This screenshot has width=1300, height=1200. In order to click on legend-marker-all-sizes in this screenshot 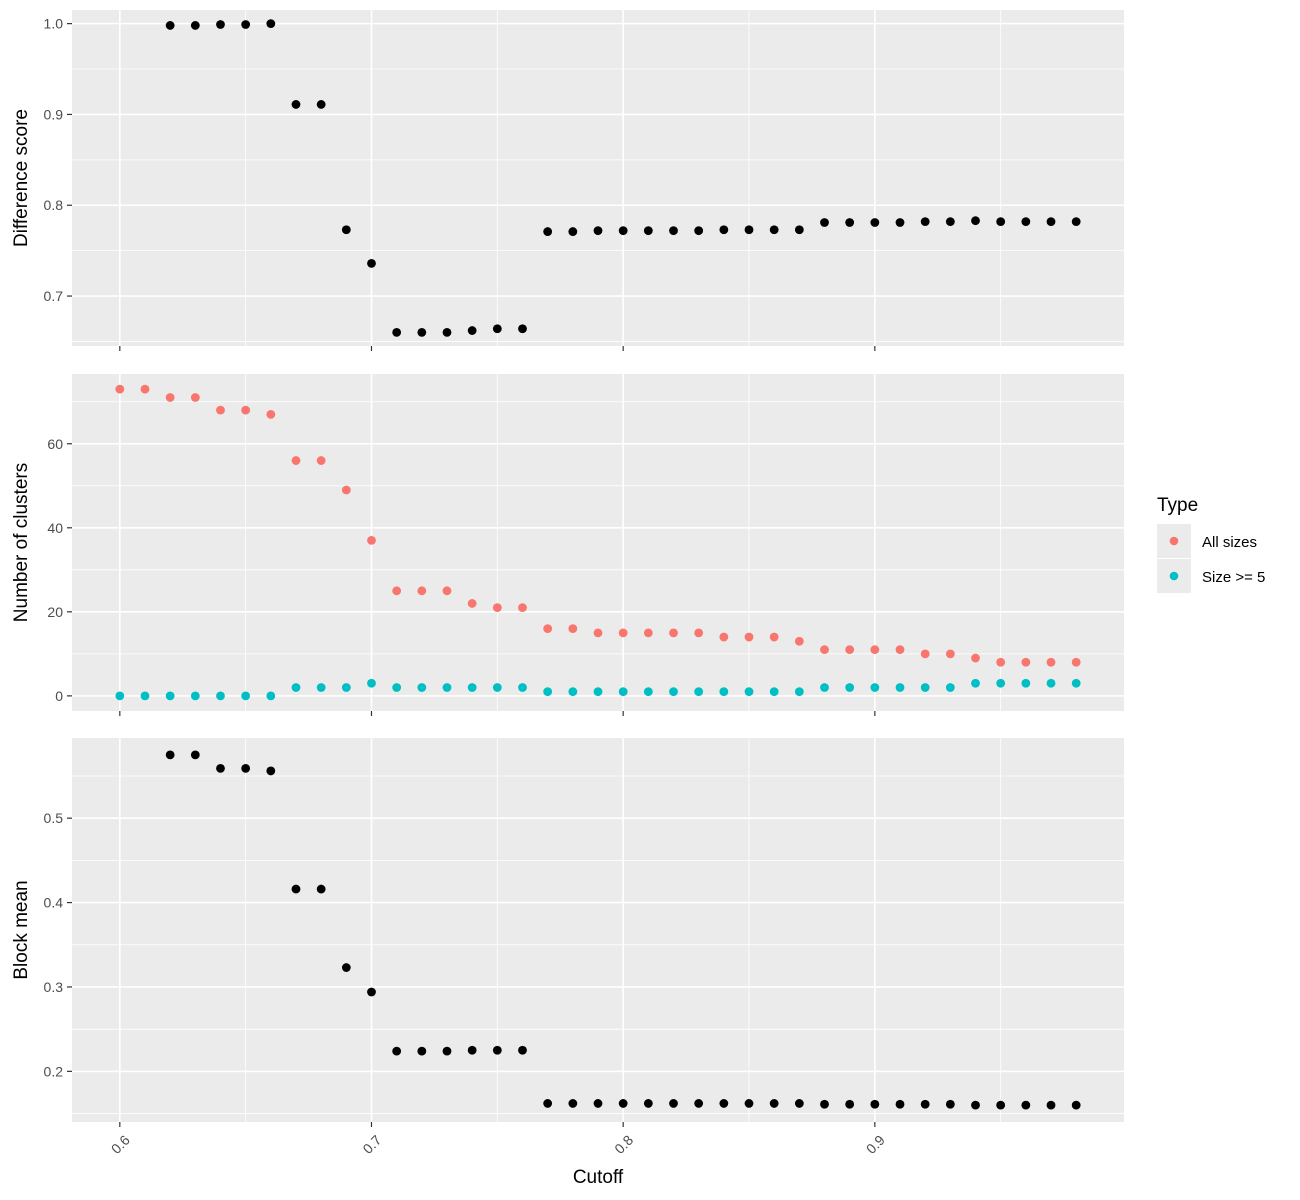, I will do `click(1174, 541)`.